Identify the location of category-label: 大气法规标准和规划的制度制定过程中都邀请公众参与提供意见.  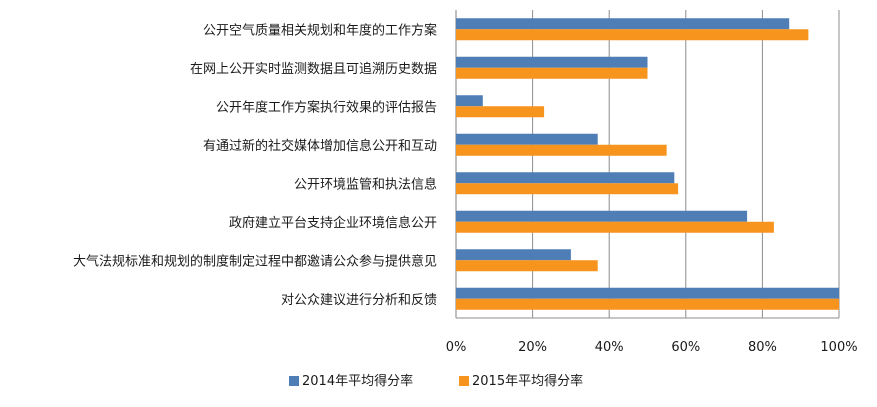
(255, 261).